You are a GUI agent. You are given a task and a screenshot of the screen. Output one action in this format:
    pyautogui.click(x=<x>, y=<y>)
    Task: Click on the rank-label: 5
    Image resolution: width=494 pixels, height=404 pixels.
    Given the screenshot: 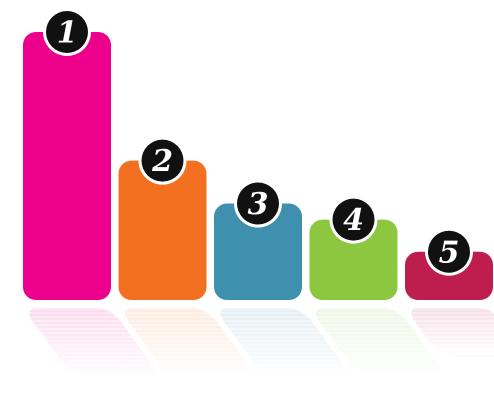 What is the action you would take?
    pyautogui.click(x=449, y=252)
    